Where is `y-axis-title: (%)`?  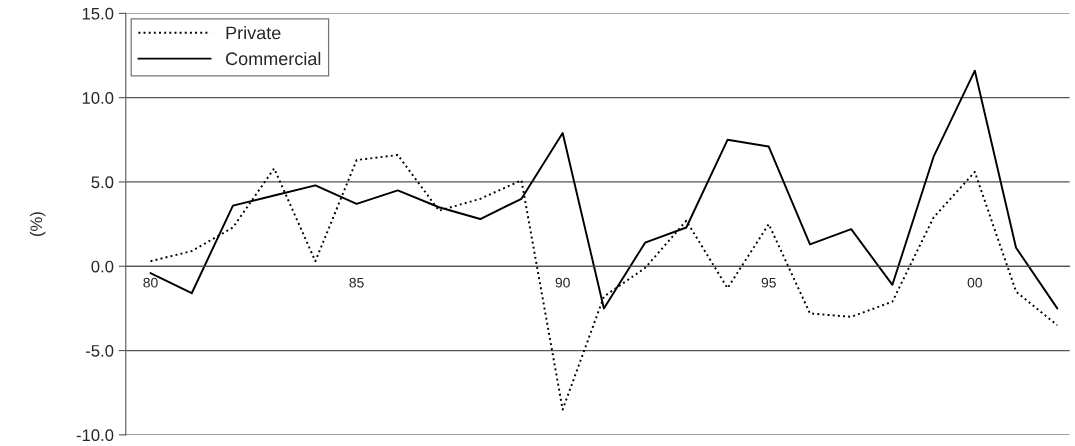 y-axis-title: (%) is located at coordinates (37, 224).